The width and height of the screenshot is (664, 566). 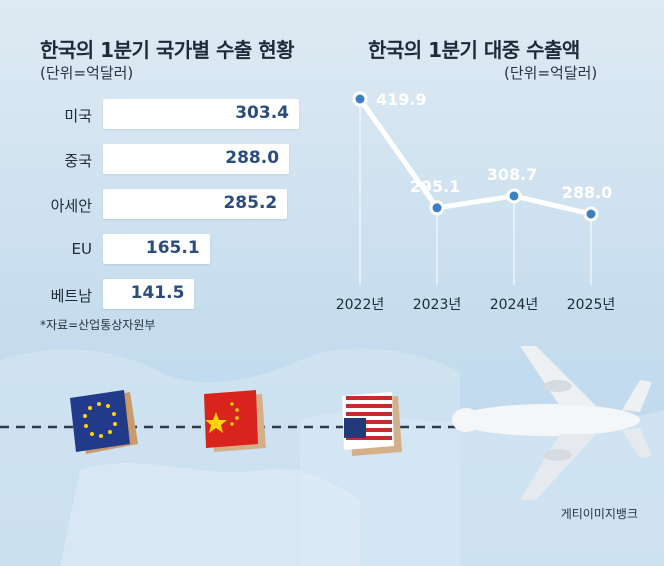 I want to click on right-chart-title: 한국의 1분기 대중 수출액, so click(x=474, y=50).